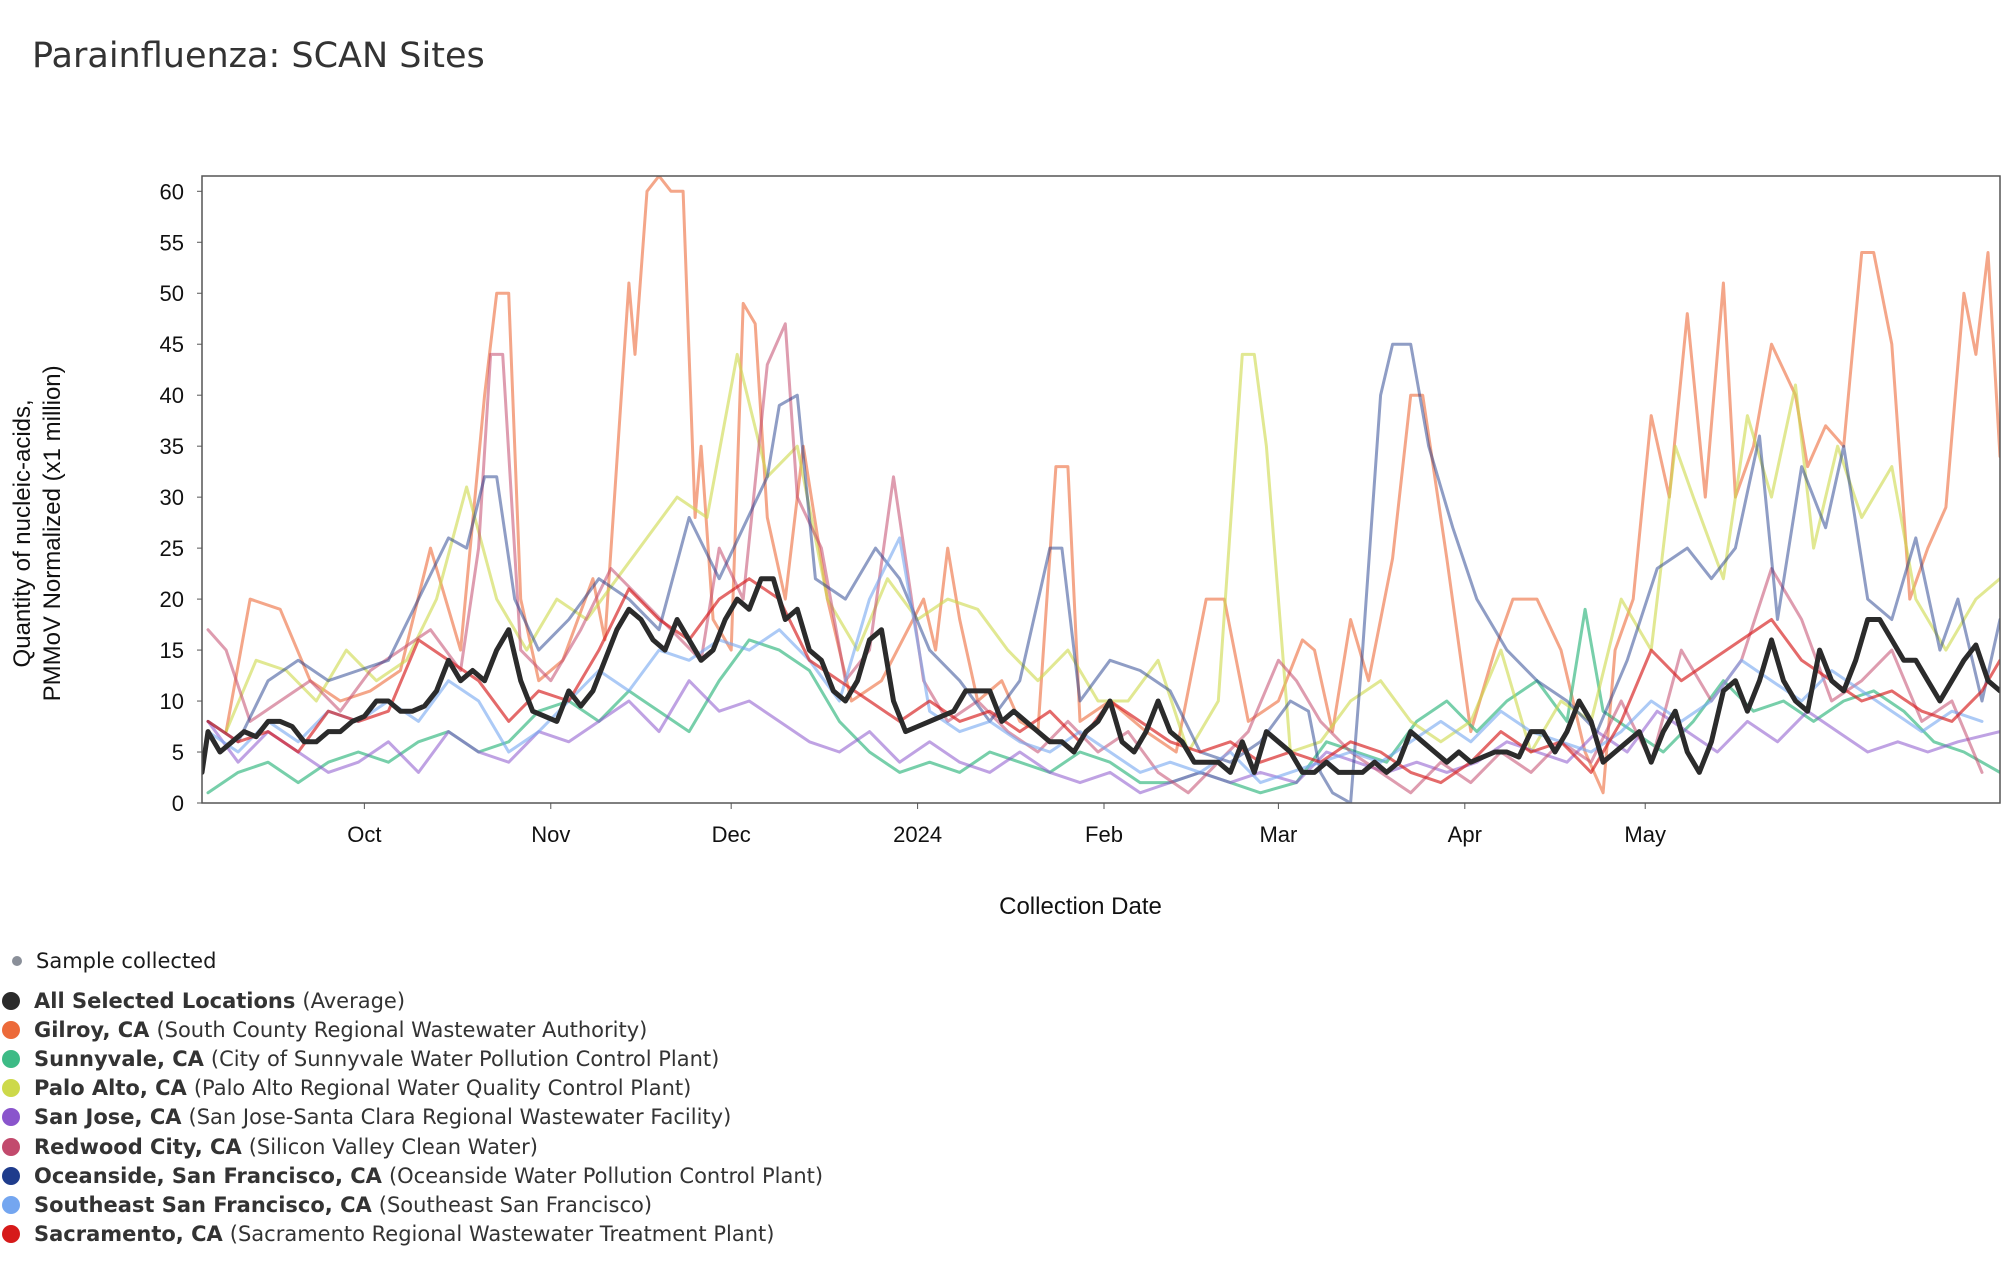 Image resolution: width=2016 pixels, height=1262 pixels. What do you see at coordinates (52, 533) in the screenshot?
I see `y-axis-title-line2: PMMoV Normalized (x1 million)` at bounding box center [52, 533].